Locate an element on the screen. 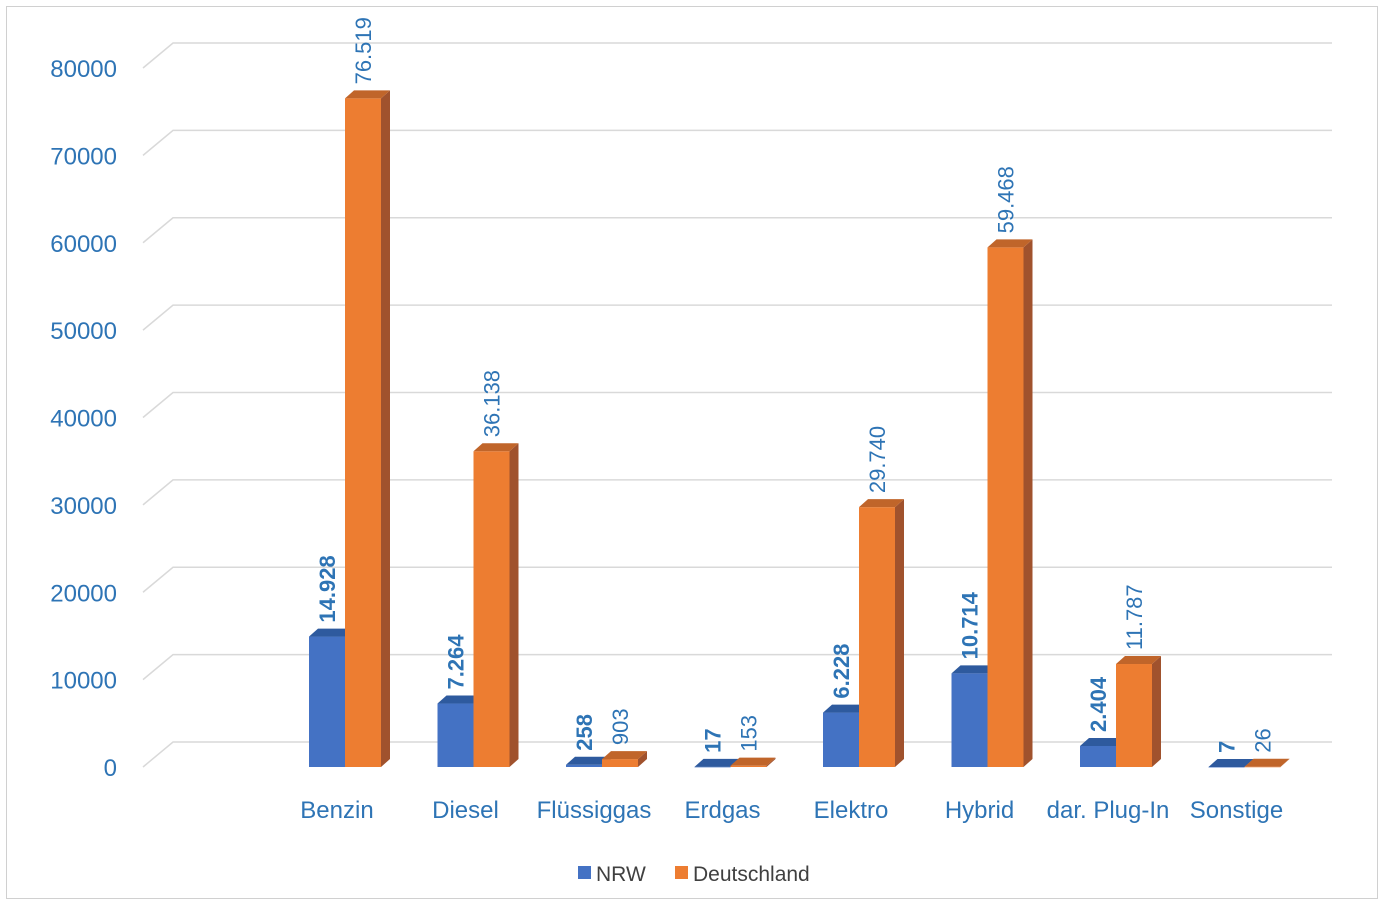 The width and height of the screenshot is (1386, 903). category-label: dar. Plug-In is located at coordinates (1108, 810).